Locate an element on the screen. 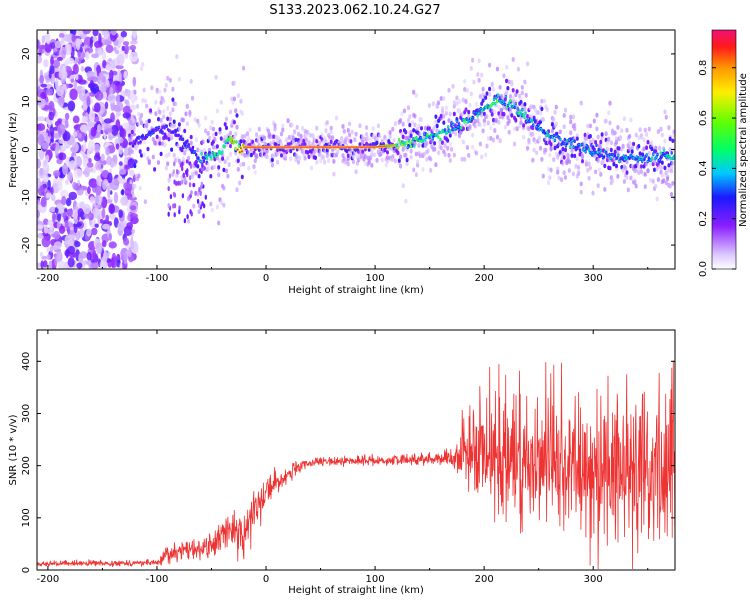  x-tick-label: 300 is located at coordinates (593, 579).